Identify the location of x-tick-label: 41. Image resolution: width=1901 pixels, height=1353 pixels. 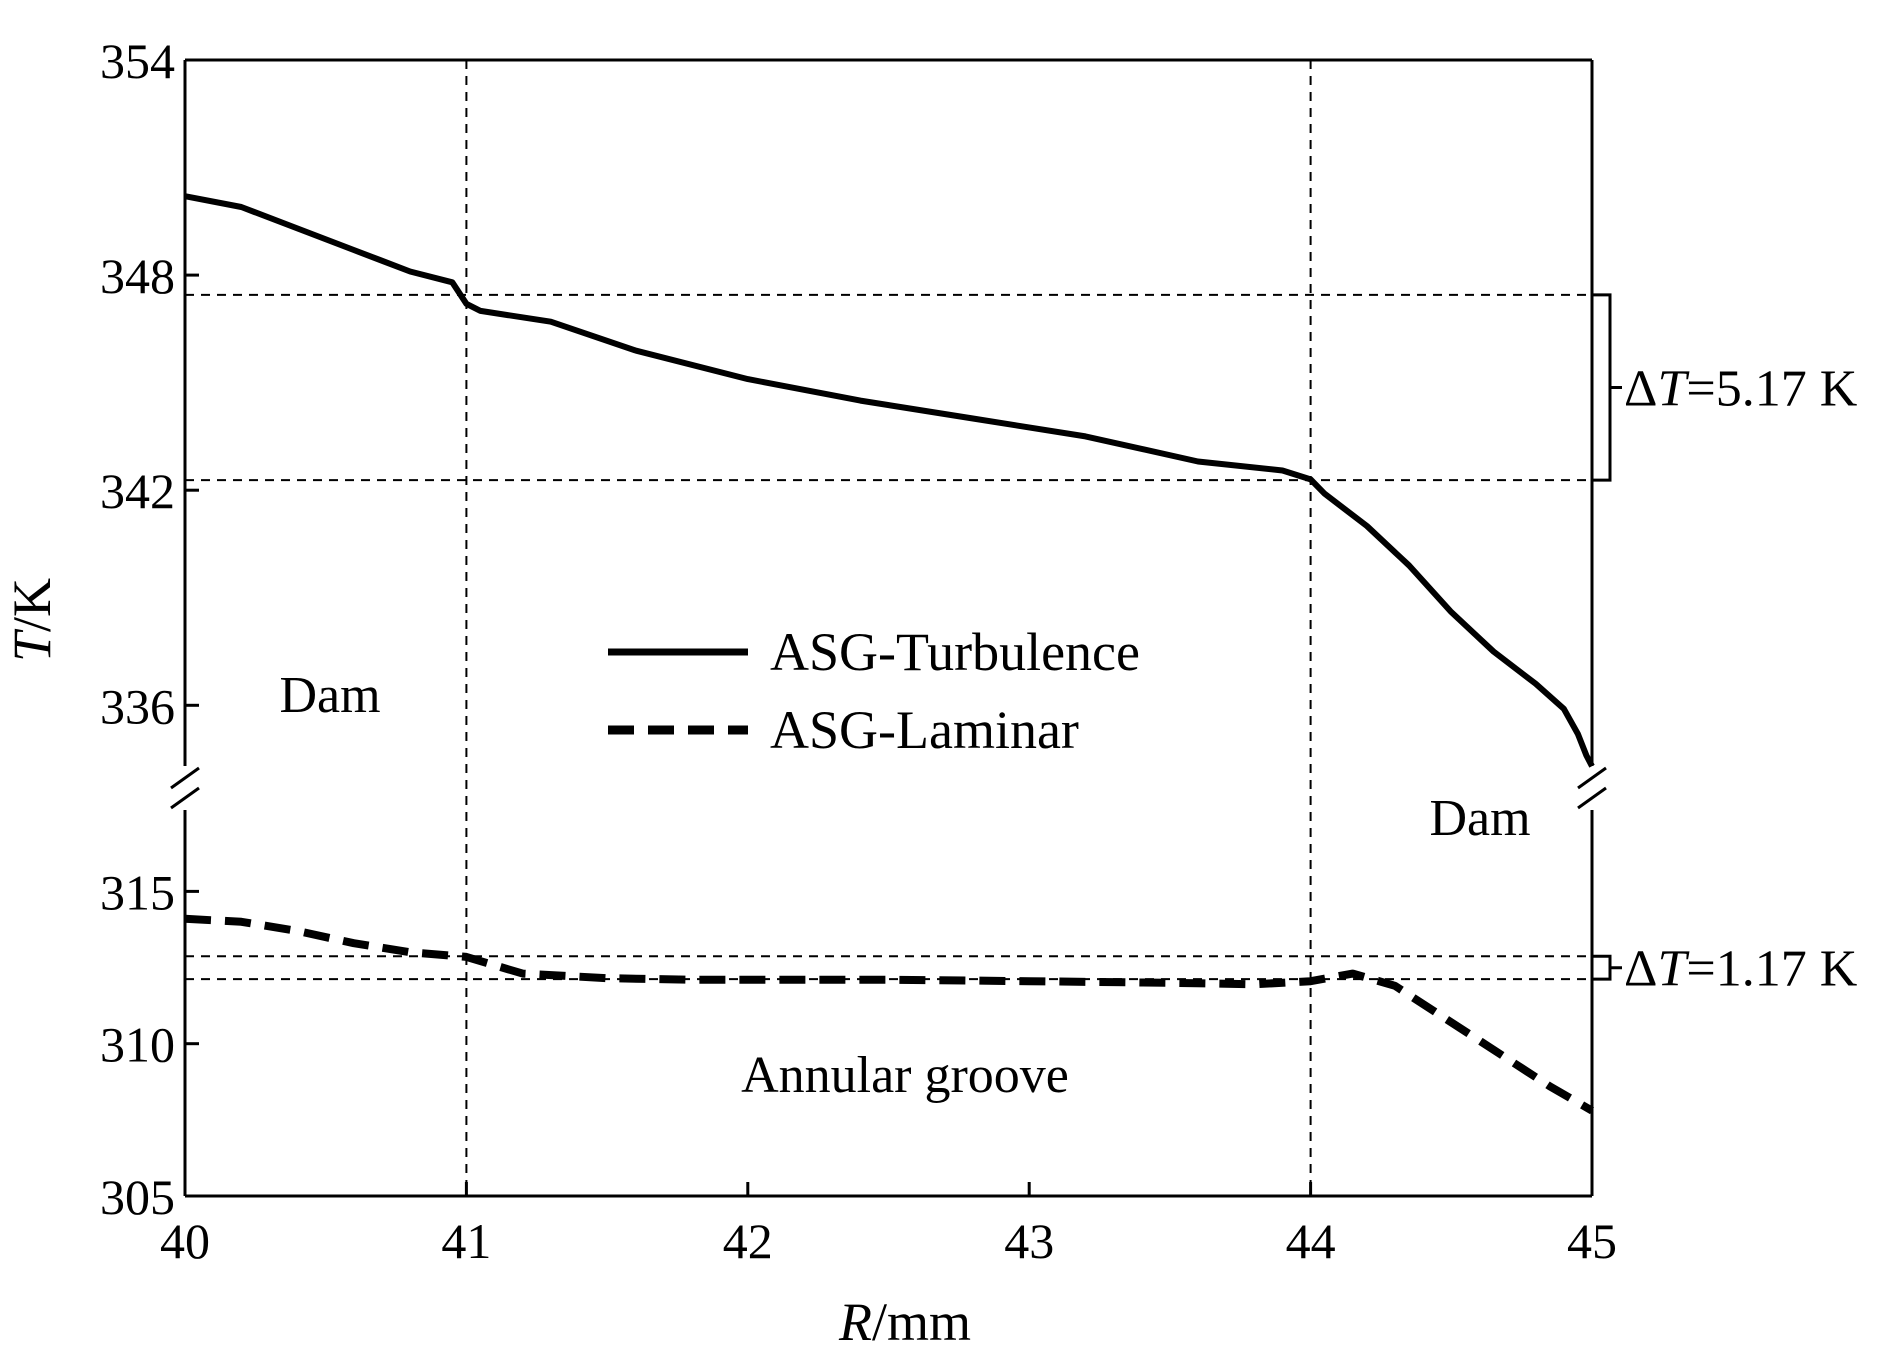
(466, 1241).